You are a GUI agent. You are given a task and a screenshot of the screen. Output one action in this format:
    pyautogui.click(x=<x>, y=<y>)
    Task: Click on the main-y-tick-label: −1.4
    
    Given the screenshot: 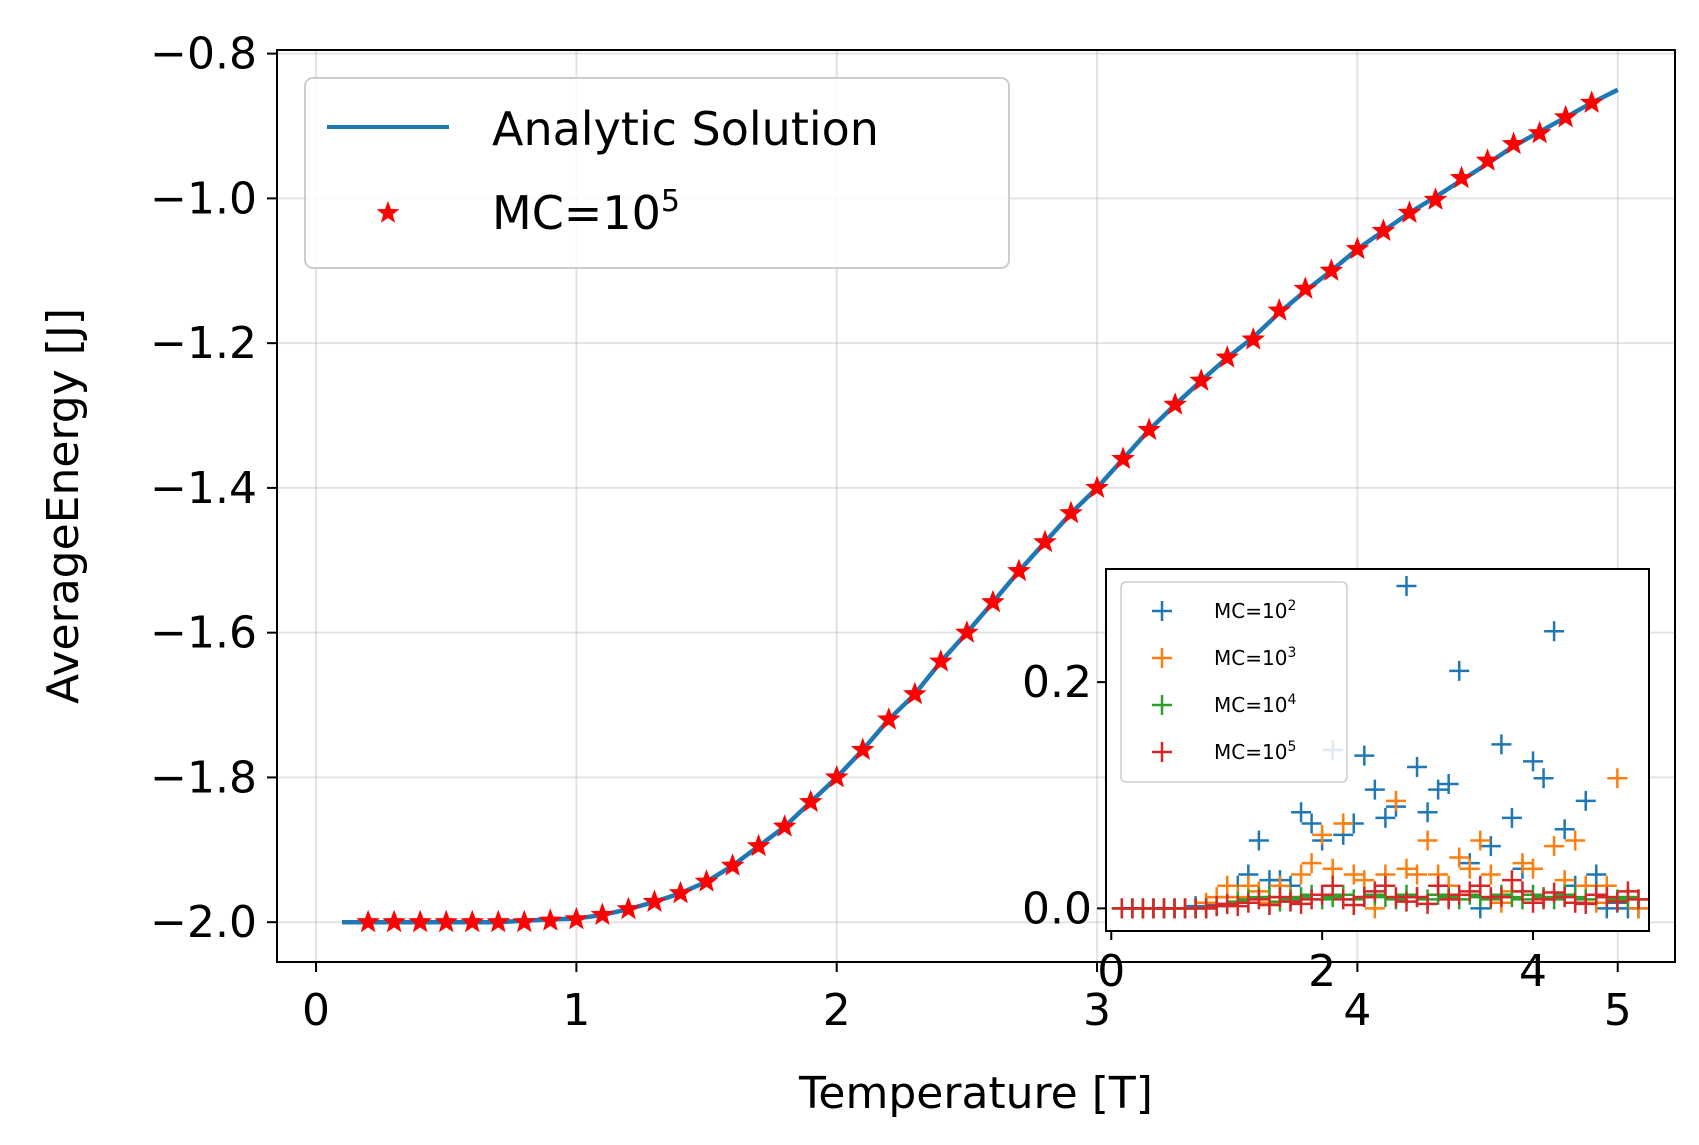 What is the action you would take?
    pyautogui.click(x=203, y=488)
    